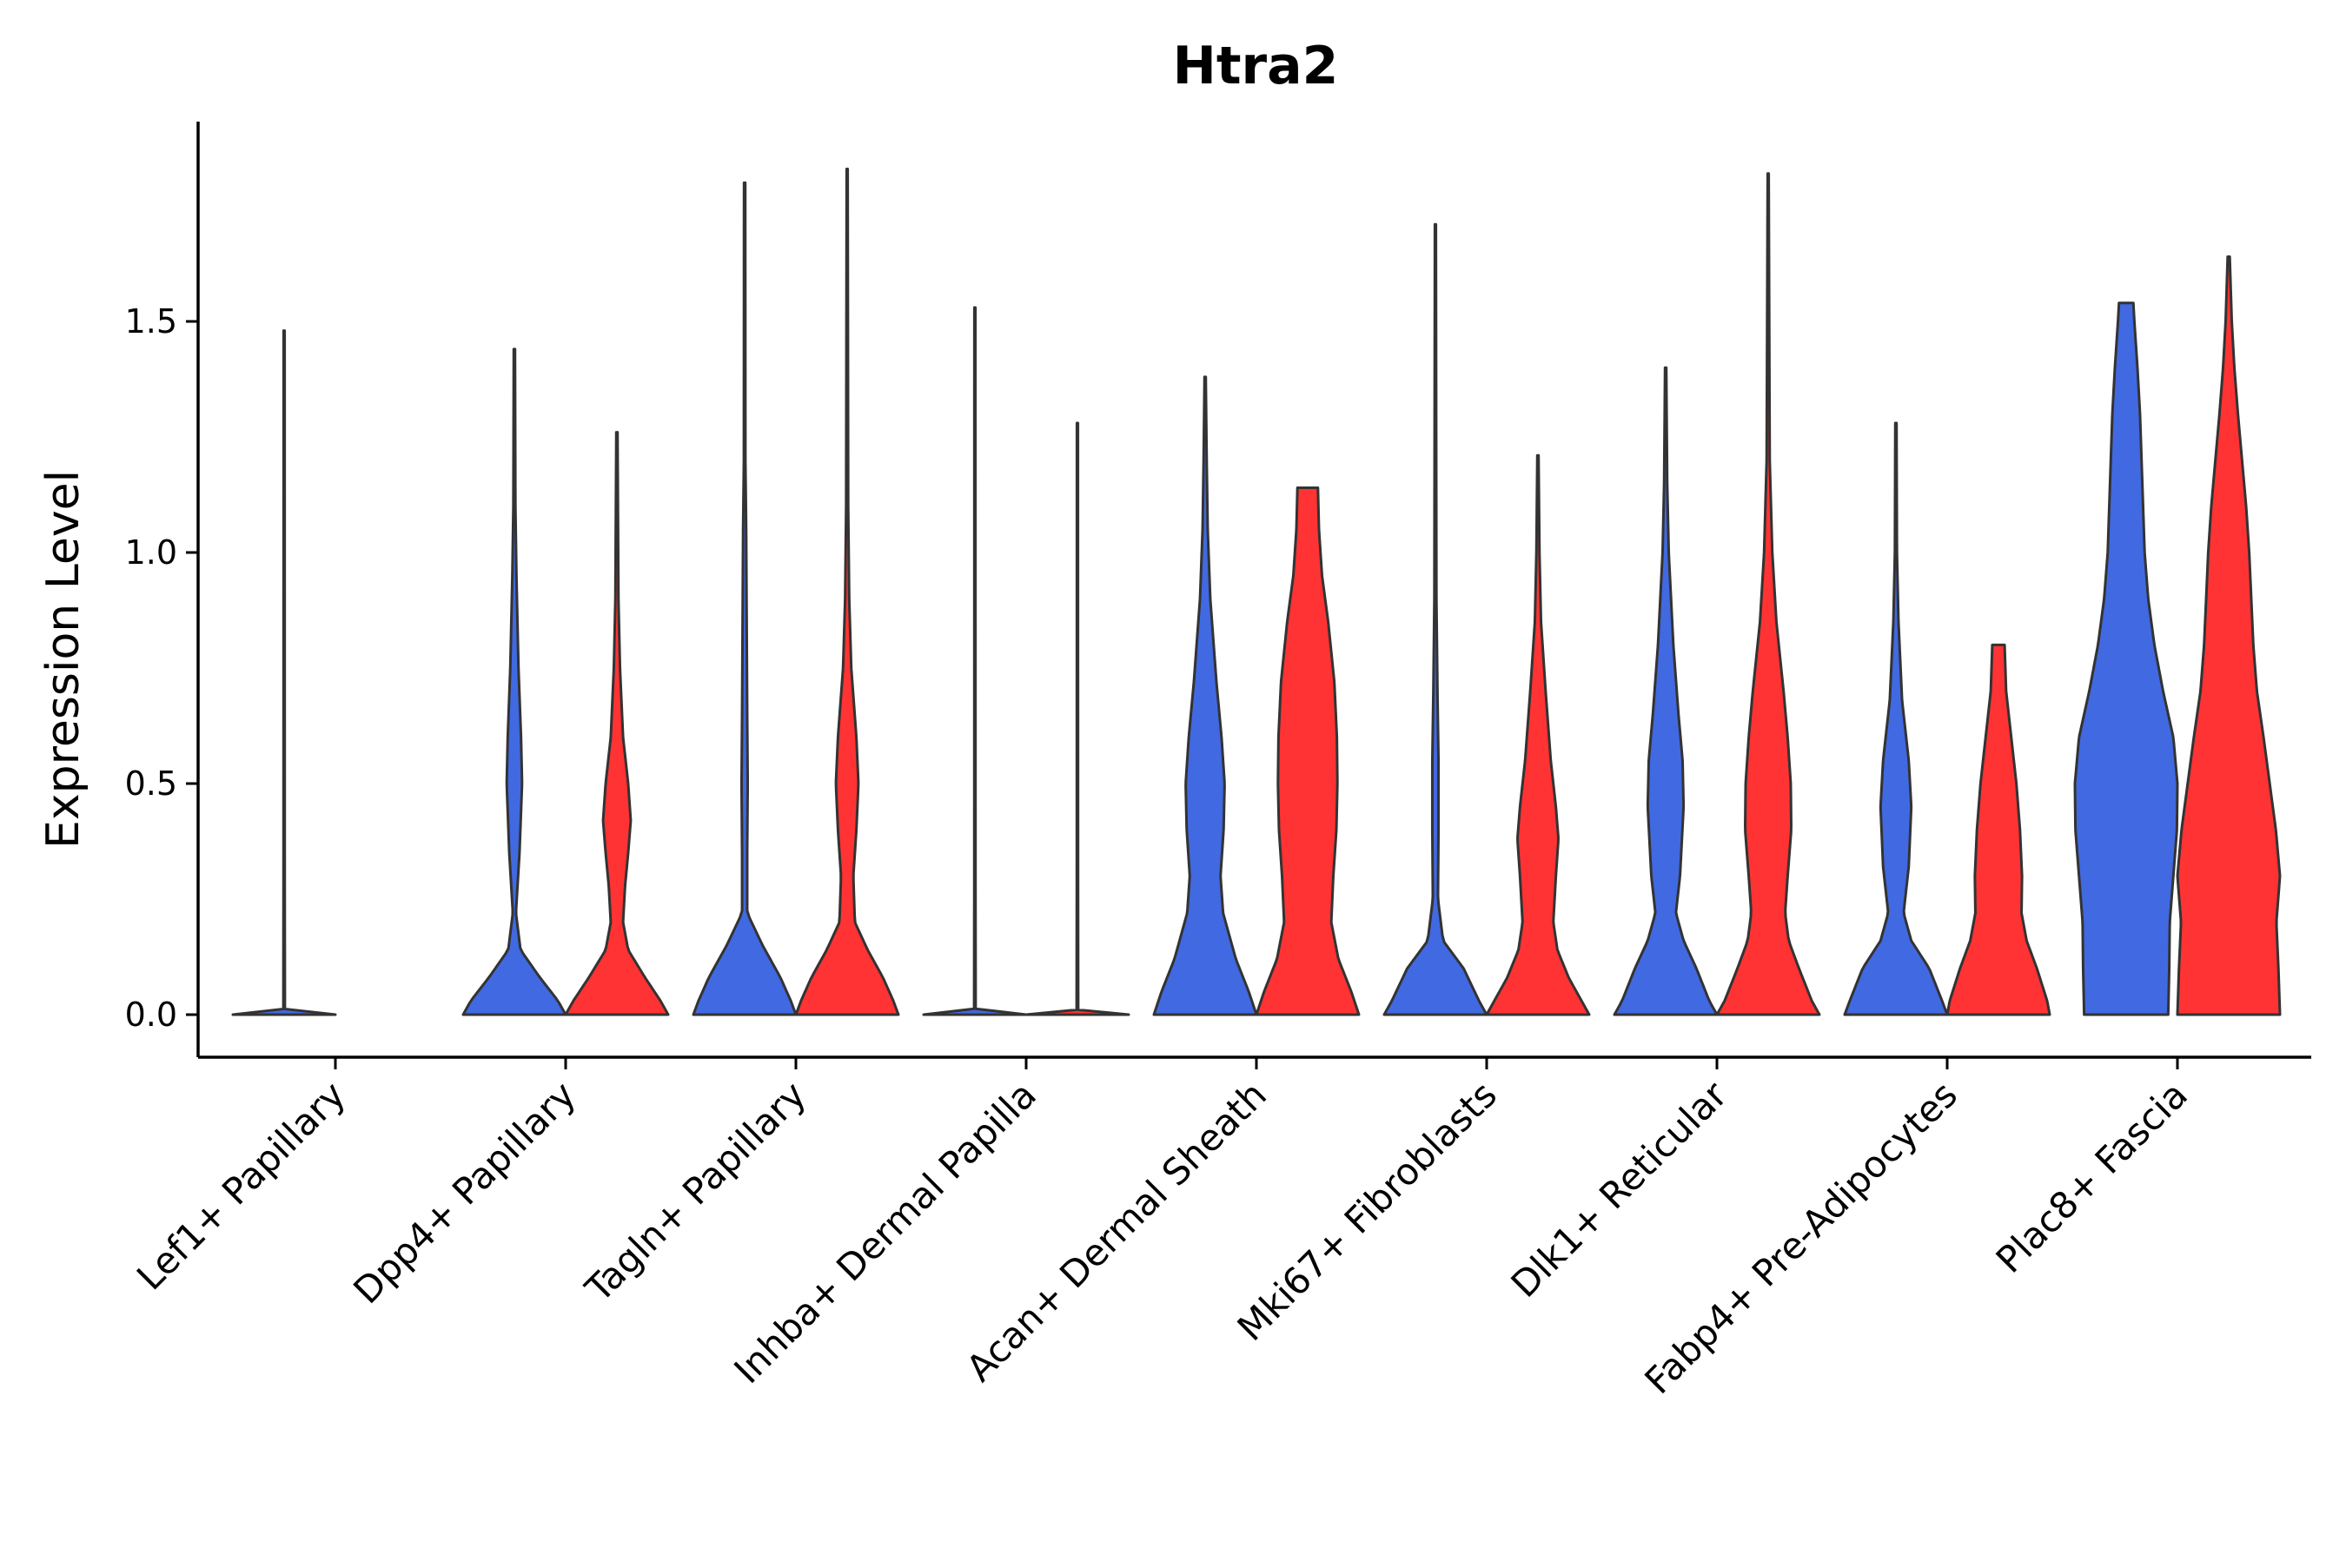 This screenshot has width=2346, height=1568. I want to click on x-tick-label: Dpp4+ Papillary, so click(464, 1192).